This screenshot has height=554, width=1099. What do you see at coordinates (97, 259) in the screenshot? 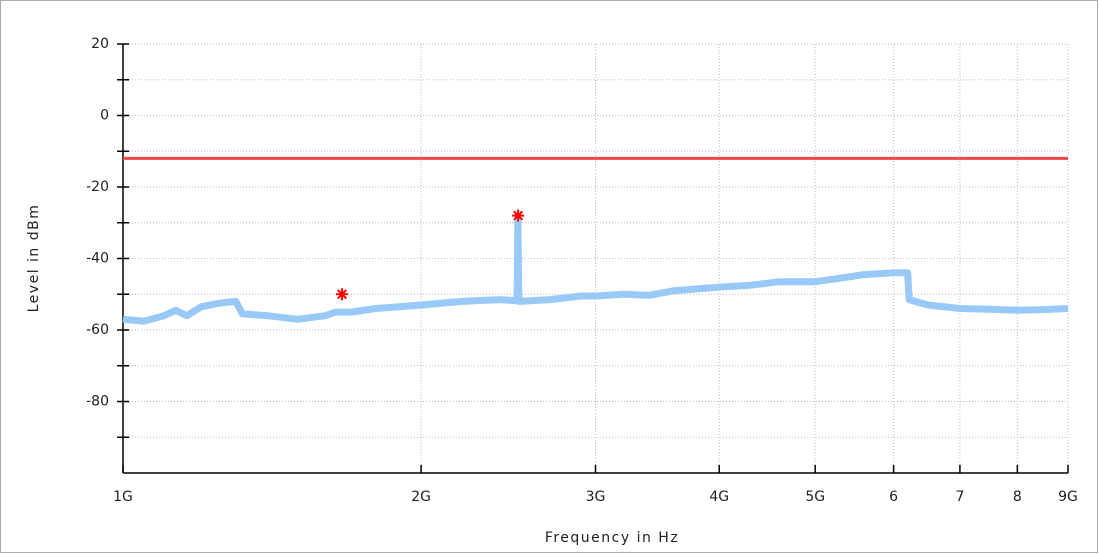
I see `y-tick-label: -40` at bounding box center [97, 259].